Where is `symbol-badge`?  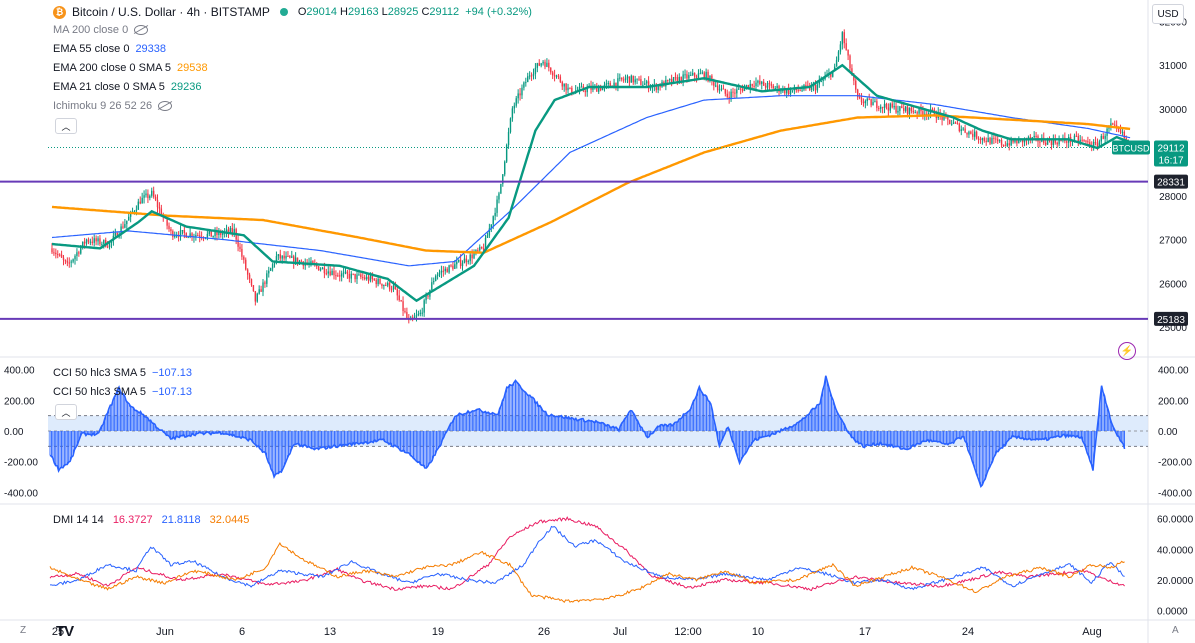 symbol-badge is located at coordinates (1131, 147).